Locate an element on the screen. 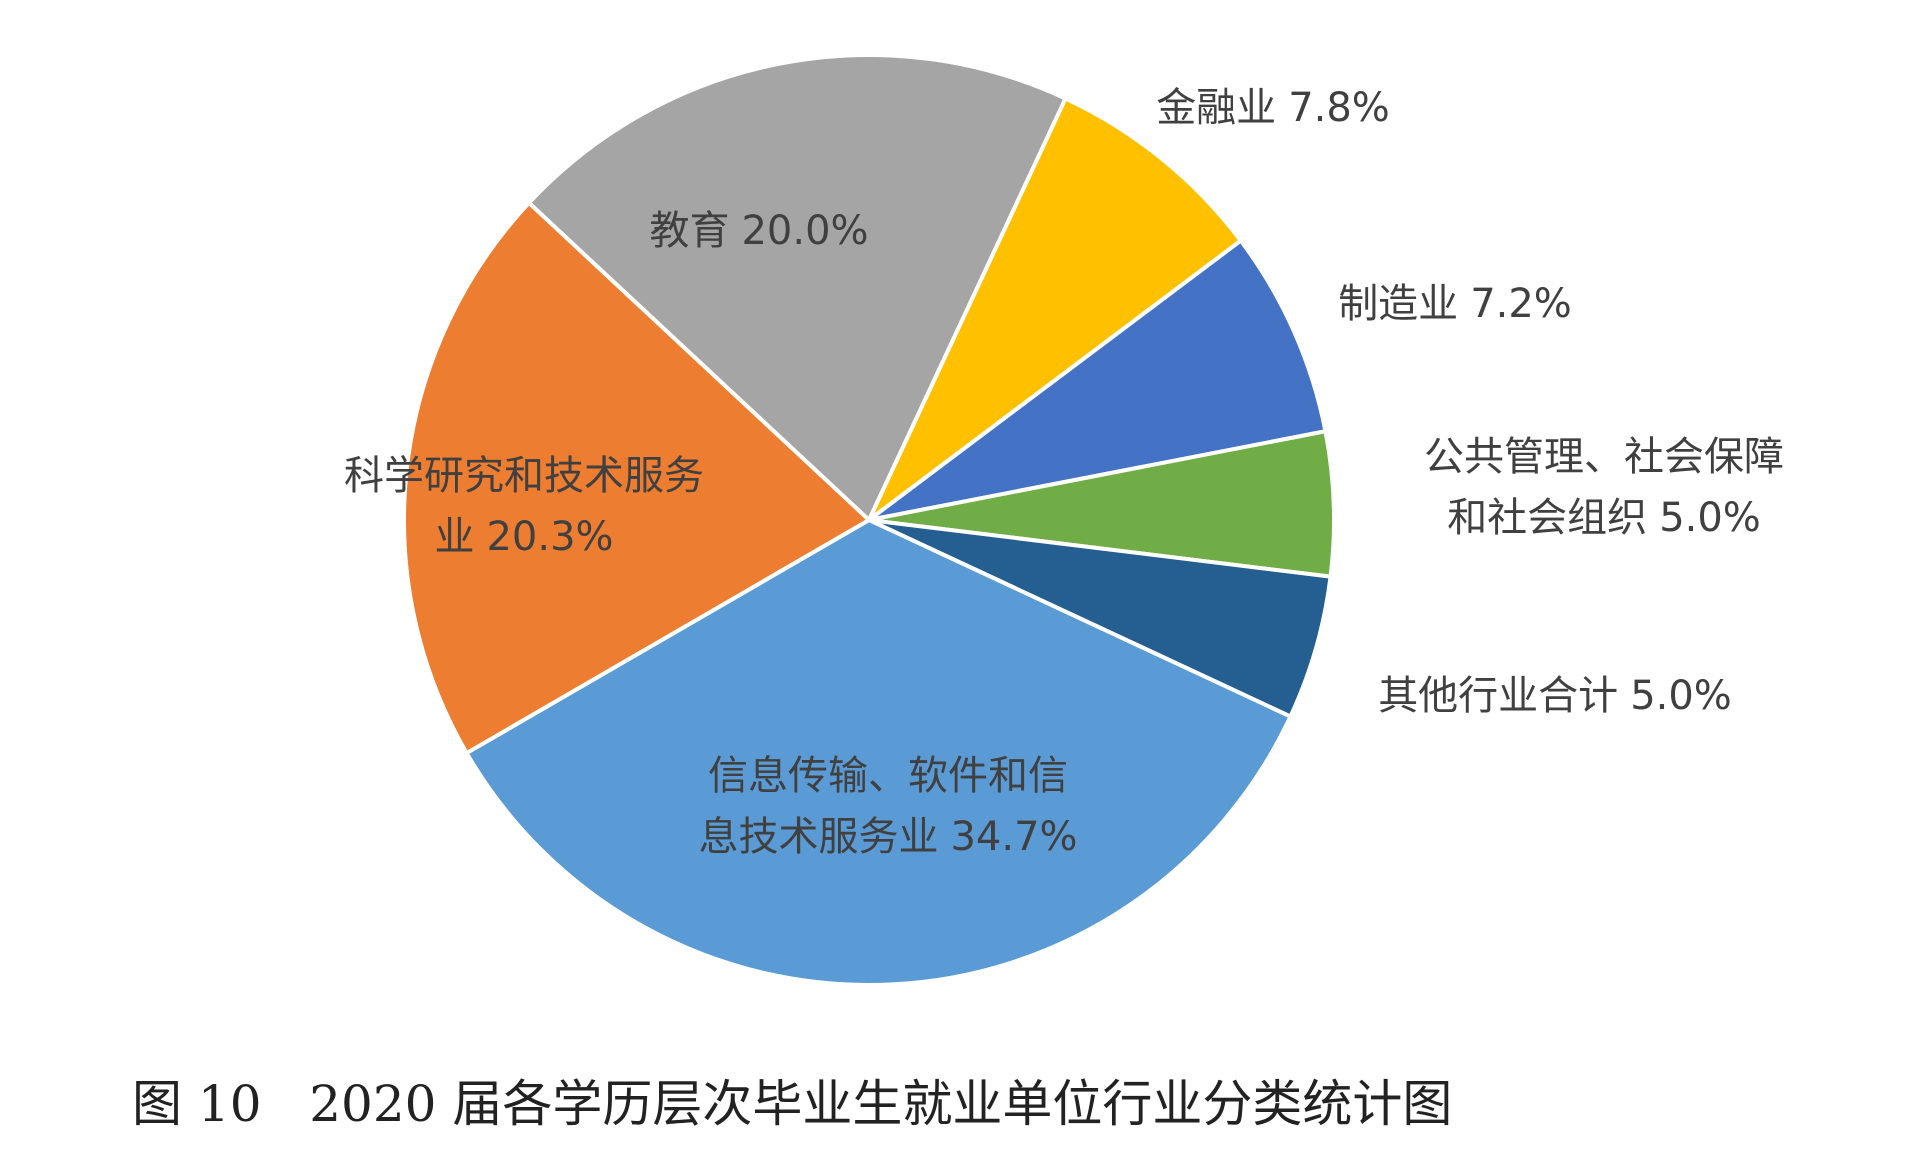 Image resolution: width=1920 pixels, height=1175 pixels. value-label: 34.7% is located at coordinates (1013, 837).